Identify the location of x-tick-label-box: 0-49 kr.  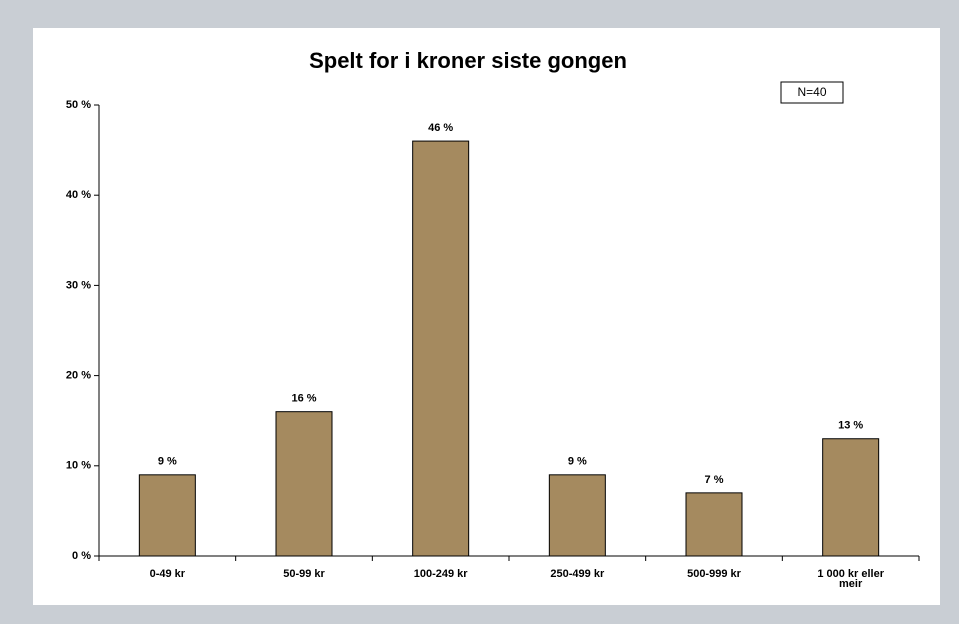
(167, 574).